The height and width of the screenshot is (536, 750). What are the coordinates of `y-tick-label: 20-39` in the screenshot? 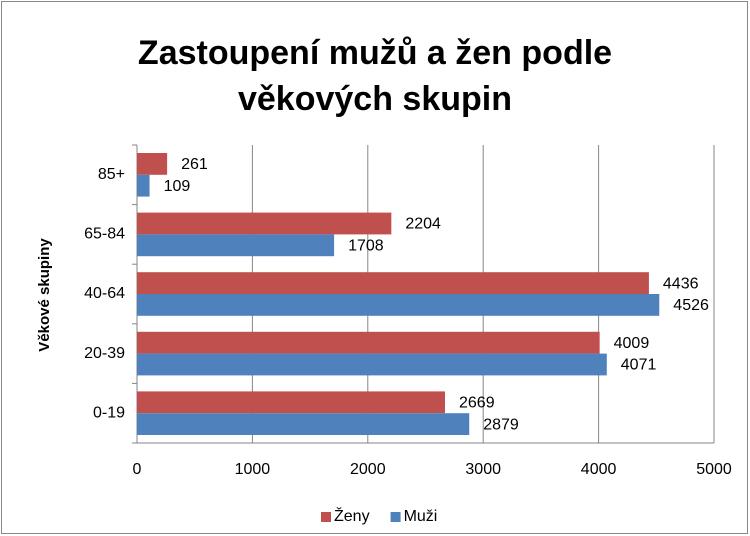 It's located at (104, 353).